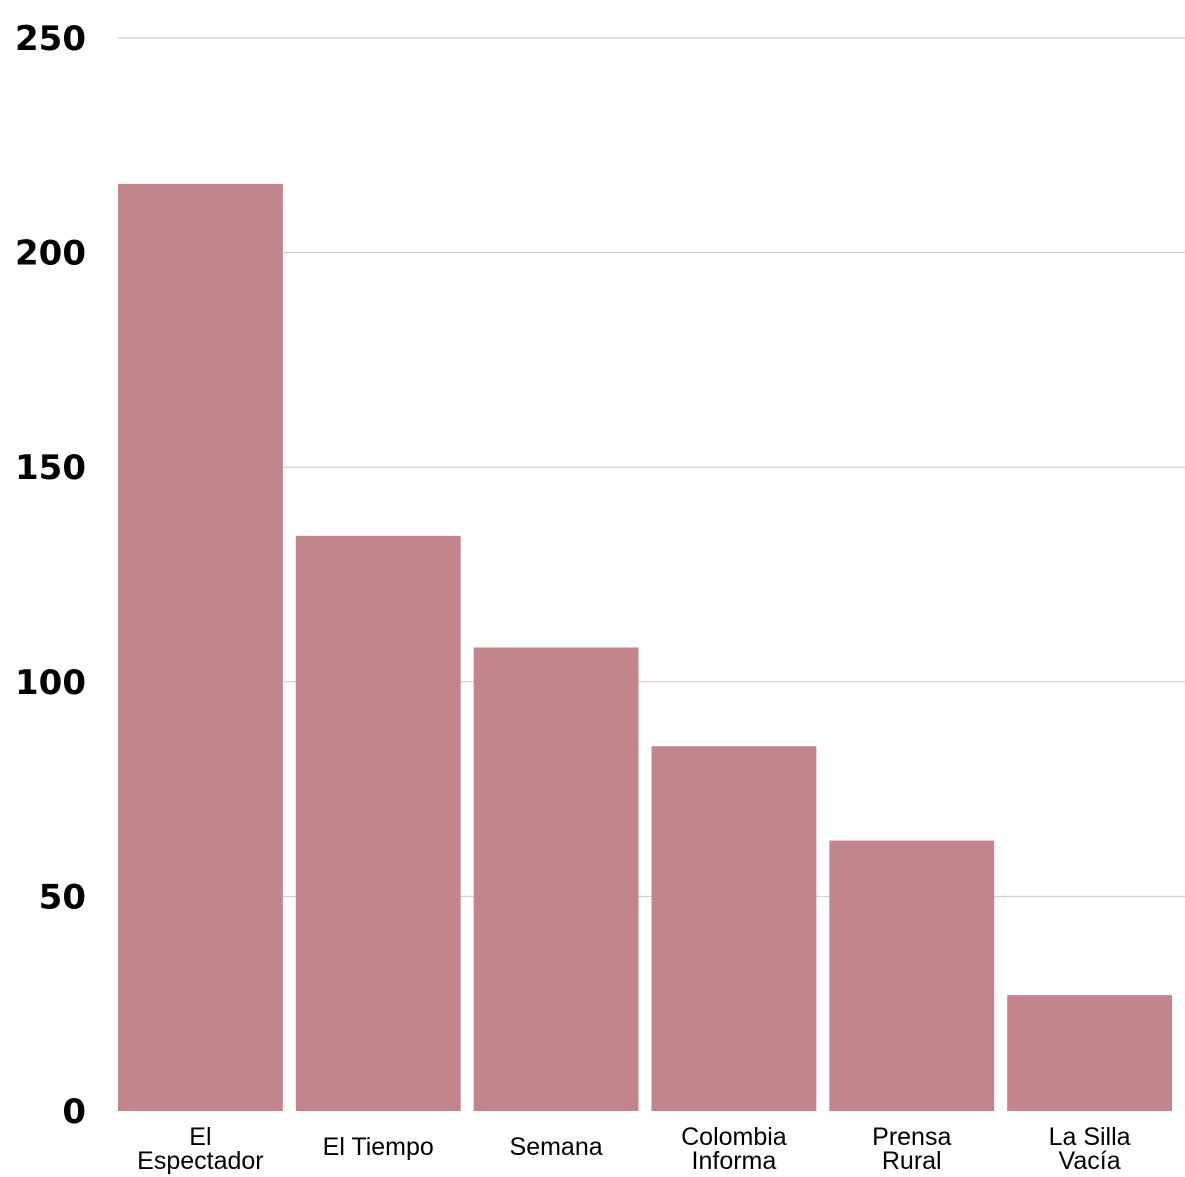 The width and height of the screenshot is (1185, 1177). I want to click on x-tick-label: La Silla Vacía, so click(1090, 1149).